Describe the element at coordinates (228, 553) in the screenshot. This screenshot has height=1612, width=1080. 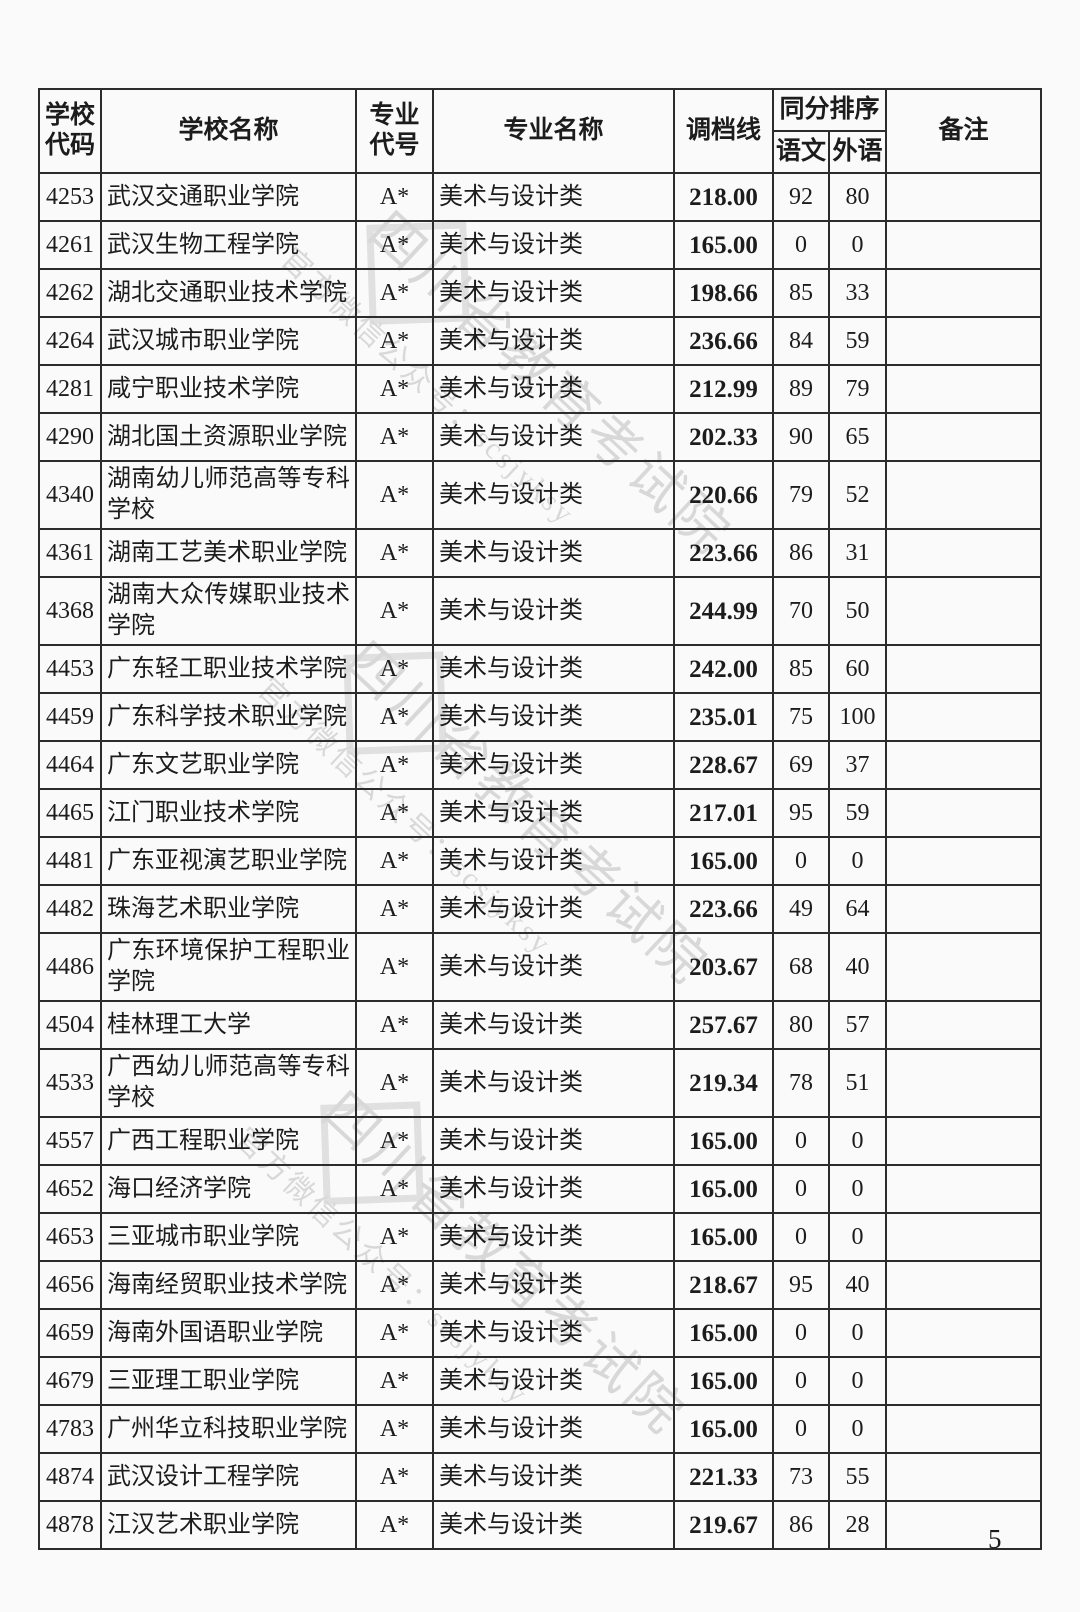
I see `cell-school-name: 湖南工艺美术职业学院` at that location.